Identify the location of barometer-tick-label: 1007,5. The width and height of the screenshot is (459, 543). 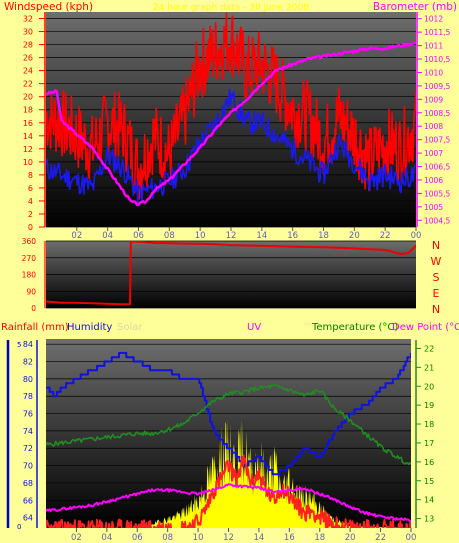
(437, 140).